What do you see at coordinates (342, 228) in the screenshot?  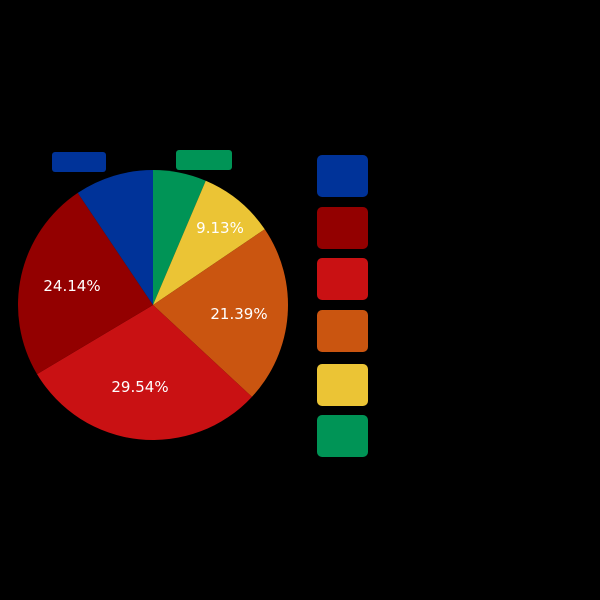 I see `legend-swatch-darkred` at bounding box center [342, 228].